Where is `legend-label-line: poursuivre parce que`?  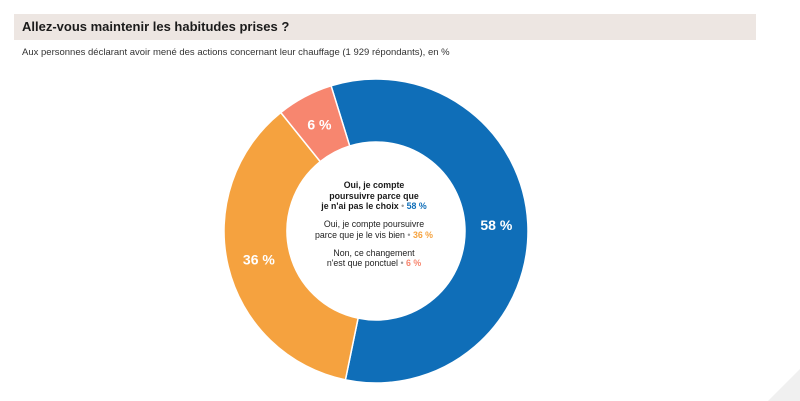
legend-label-line: poursuivre parce que is located at coordinates (374, 195).